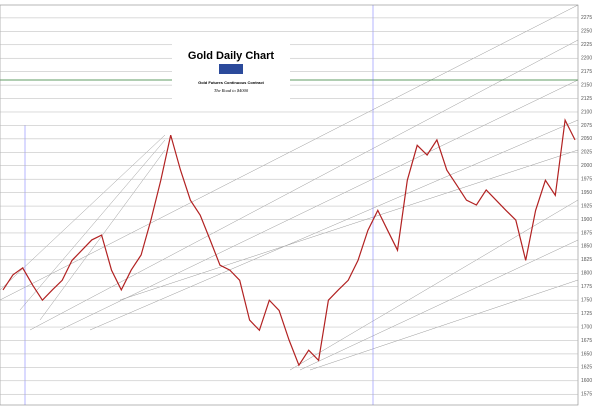 This screenshot has height=416, width=600. Describe the element at coordinates (586, 327) in the screenshot. I see `y-tick-label: 1700` at that location.